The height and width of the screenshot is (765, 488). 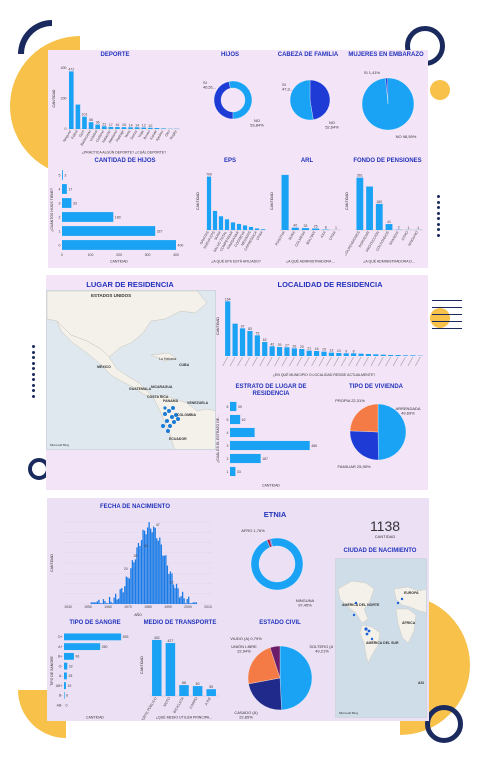 I want to click on hijos-title: HIJOS, so click(x=229, y=55).